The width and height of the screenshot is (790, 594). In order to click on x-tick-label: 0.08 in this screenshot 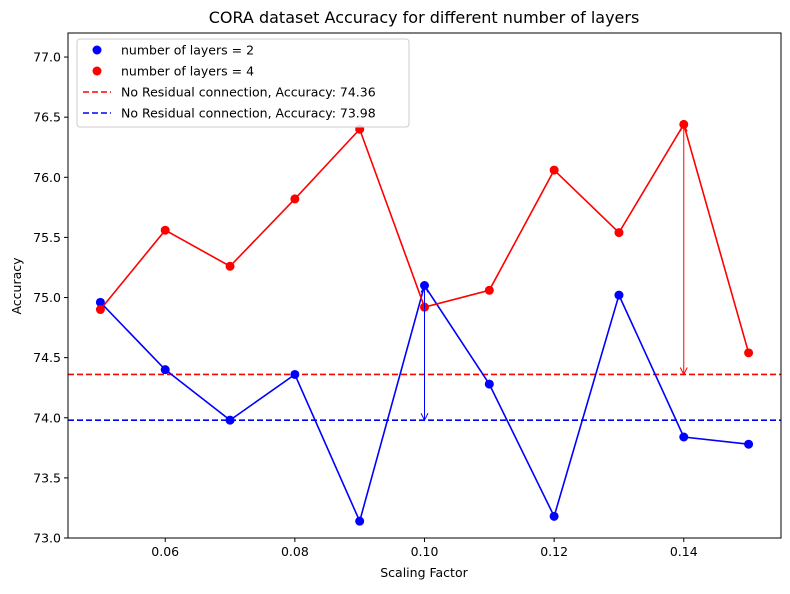, I will do `click(295, 551)`.